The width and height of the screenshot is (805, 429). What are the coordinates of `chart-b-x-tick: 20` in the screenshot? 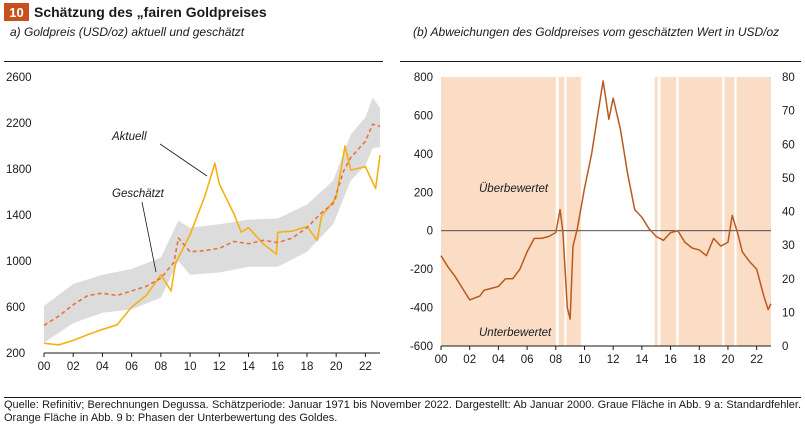 It's located at (728, 360).